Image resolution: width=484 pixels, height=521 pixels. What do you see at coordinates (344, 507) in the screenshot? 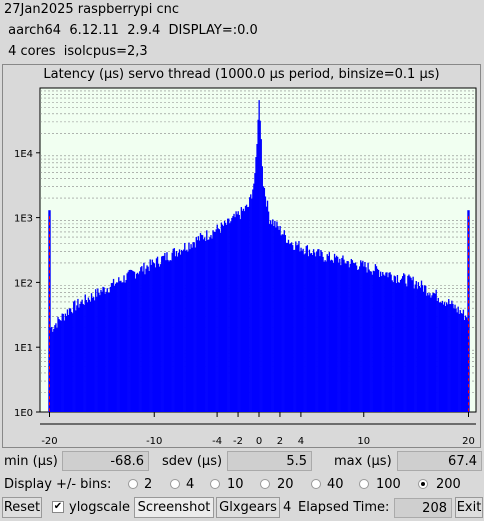
I see `elapsed-label: Elapsed Time:` at bounding box center [344, 507].